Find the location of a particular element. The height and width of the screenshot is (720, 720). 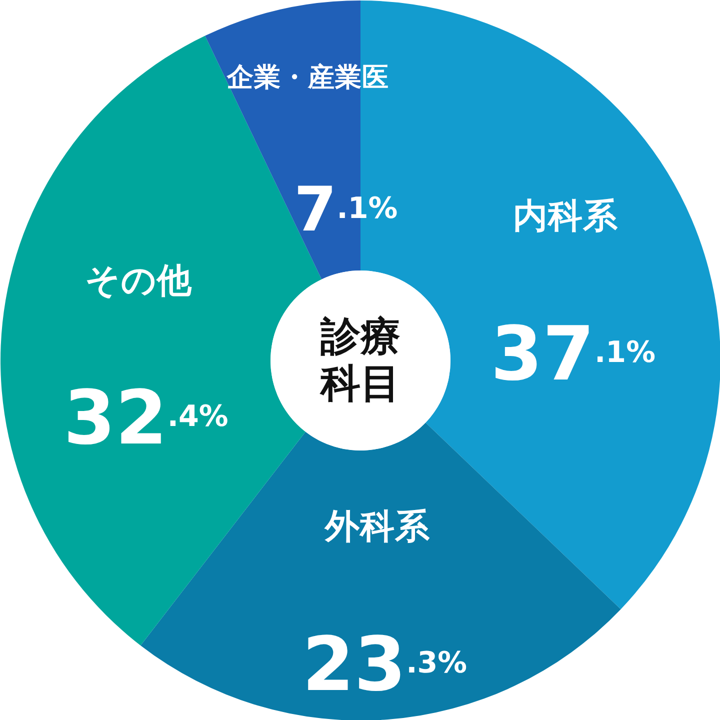

slice-label: 内科系 is located at coordinates (566, 216).